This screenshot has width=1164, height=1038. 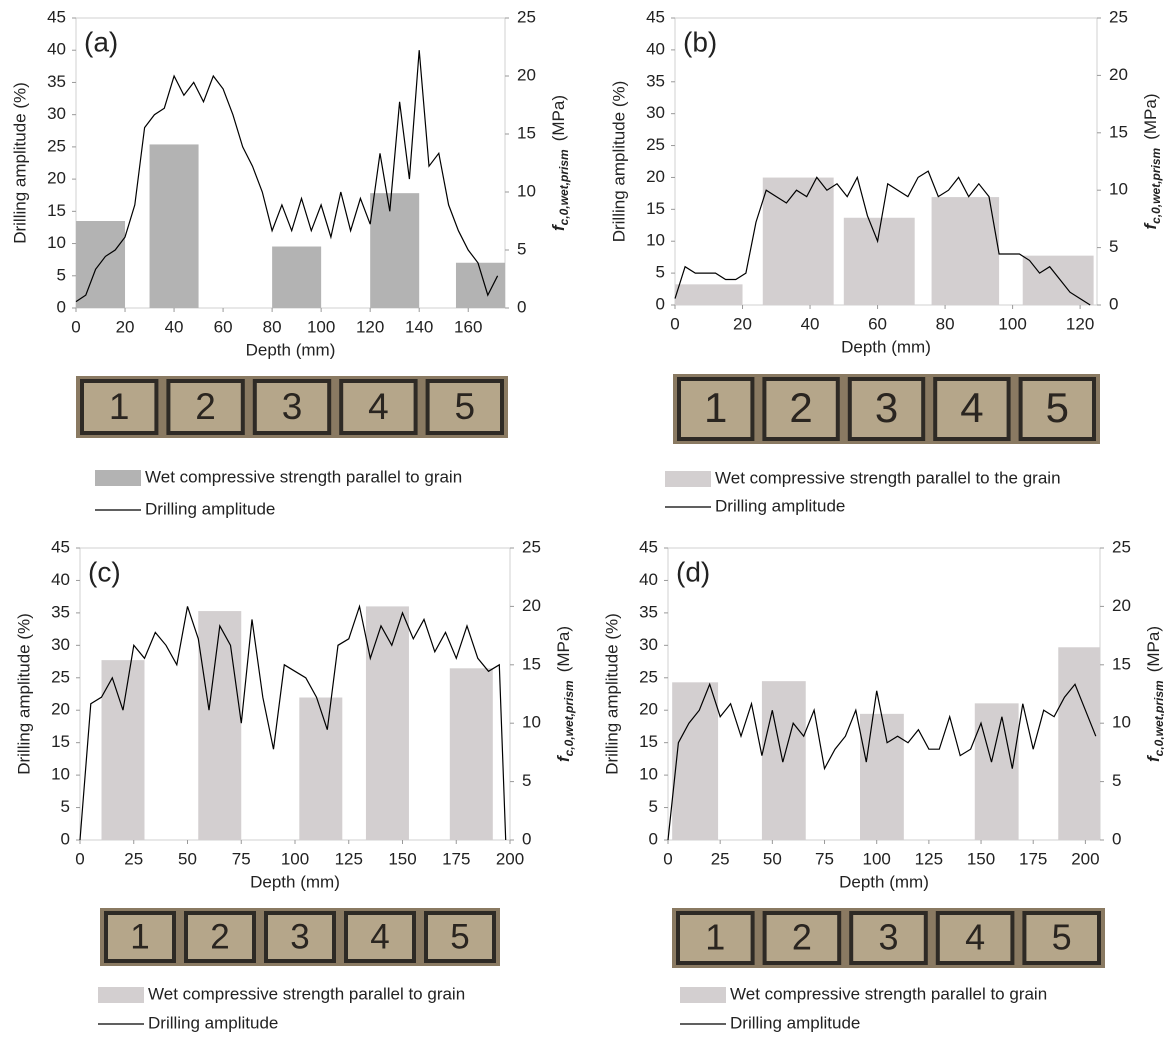 I want to click on x-tick-label: 200, so click(x=1085, y=858).